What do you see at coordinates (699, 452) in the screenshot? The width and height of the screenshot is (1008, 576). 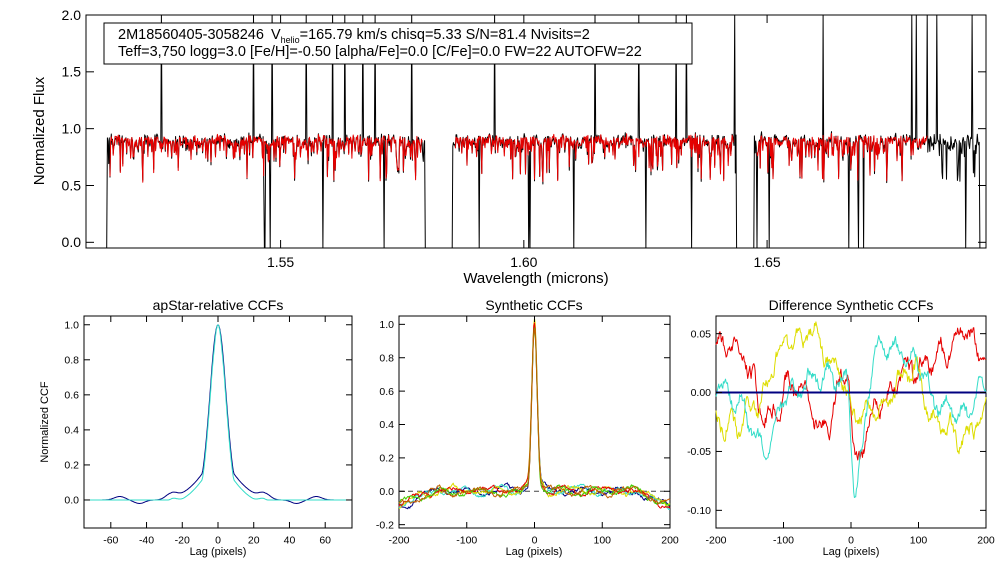 I see `difference-ccf-y-tick-label: -0.05` at bounding box center [699, 452].